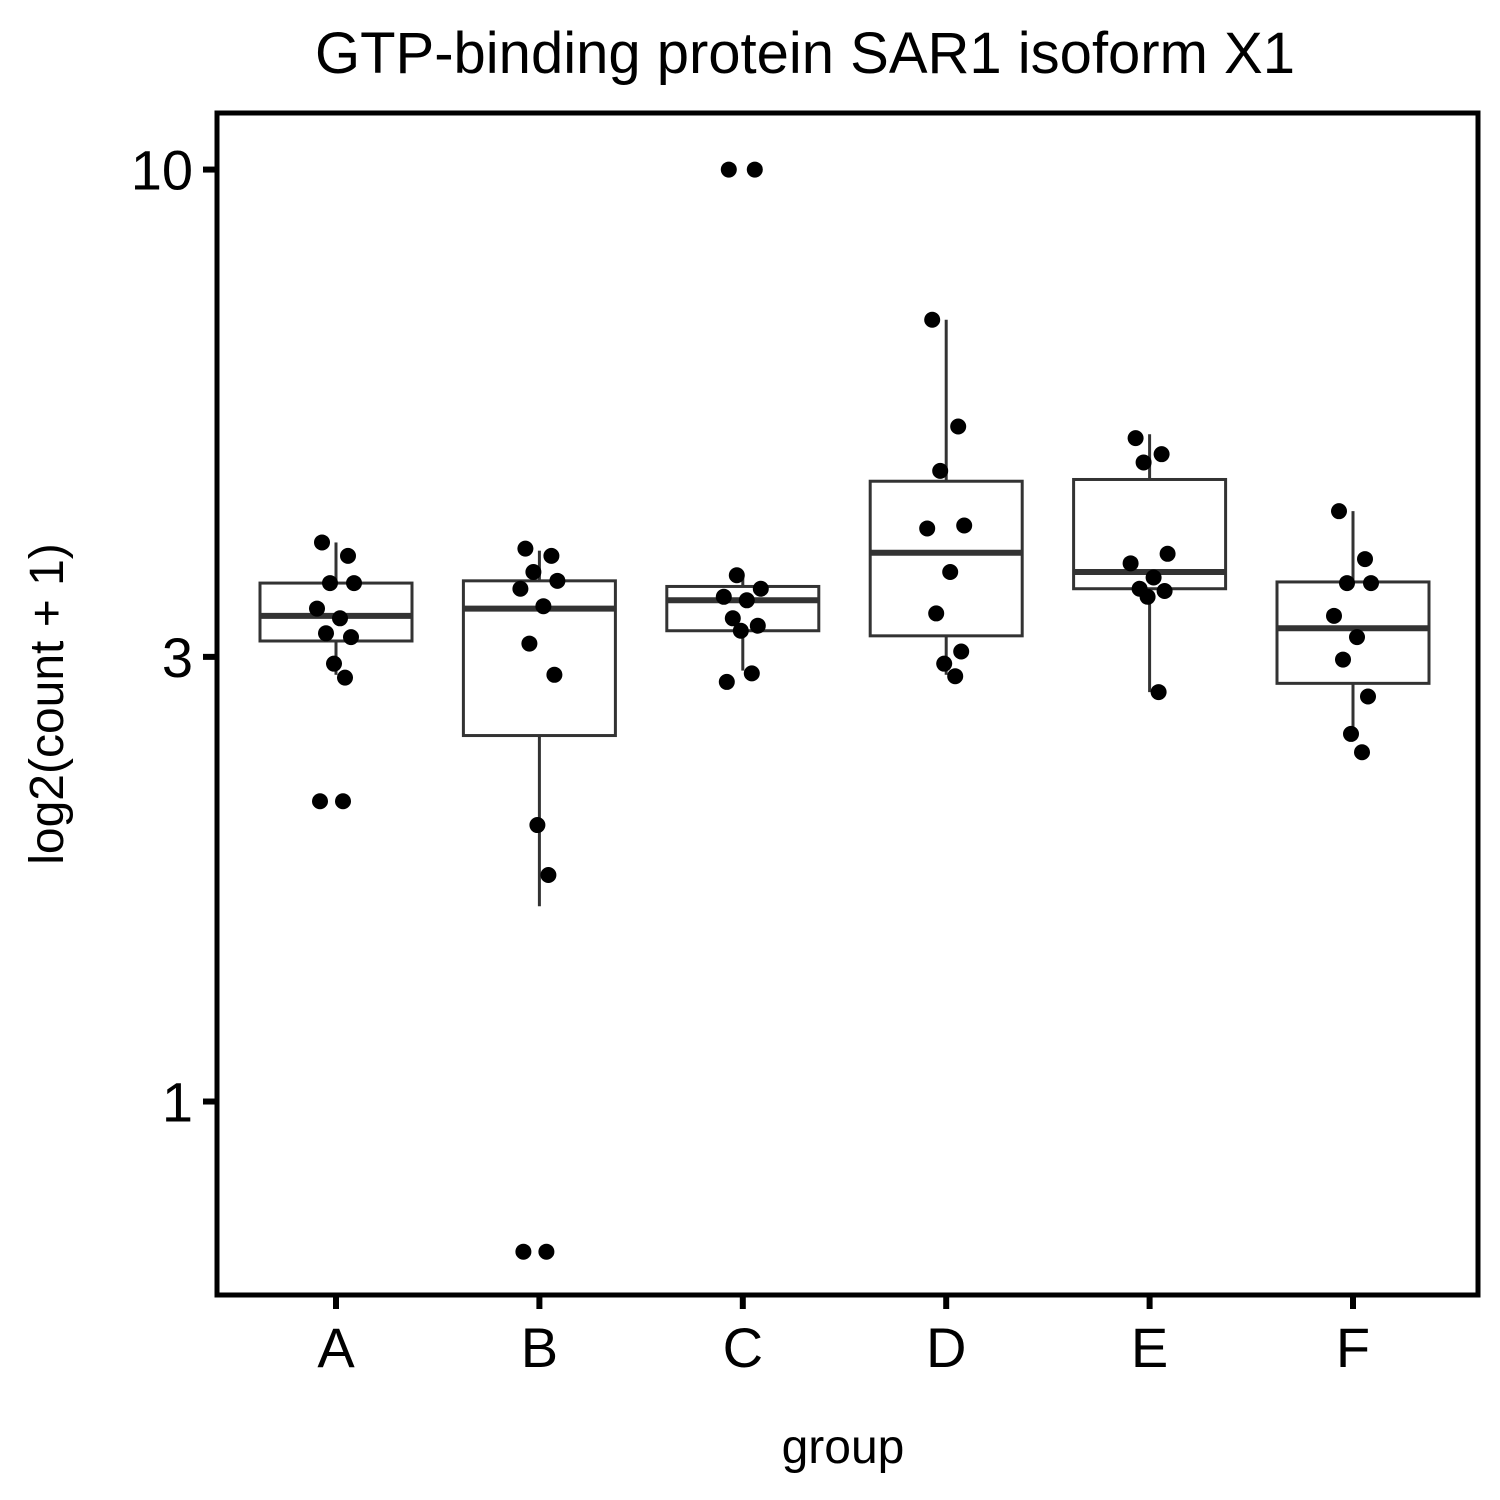 The height and width of the screenshot is (1500, 1500). I want to click on x-tick-label: D, so click(946, 1347).